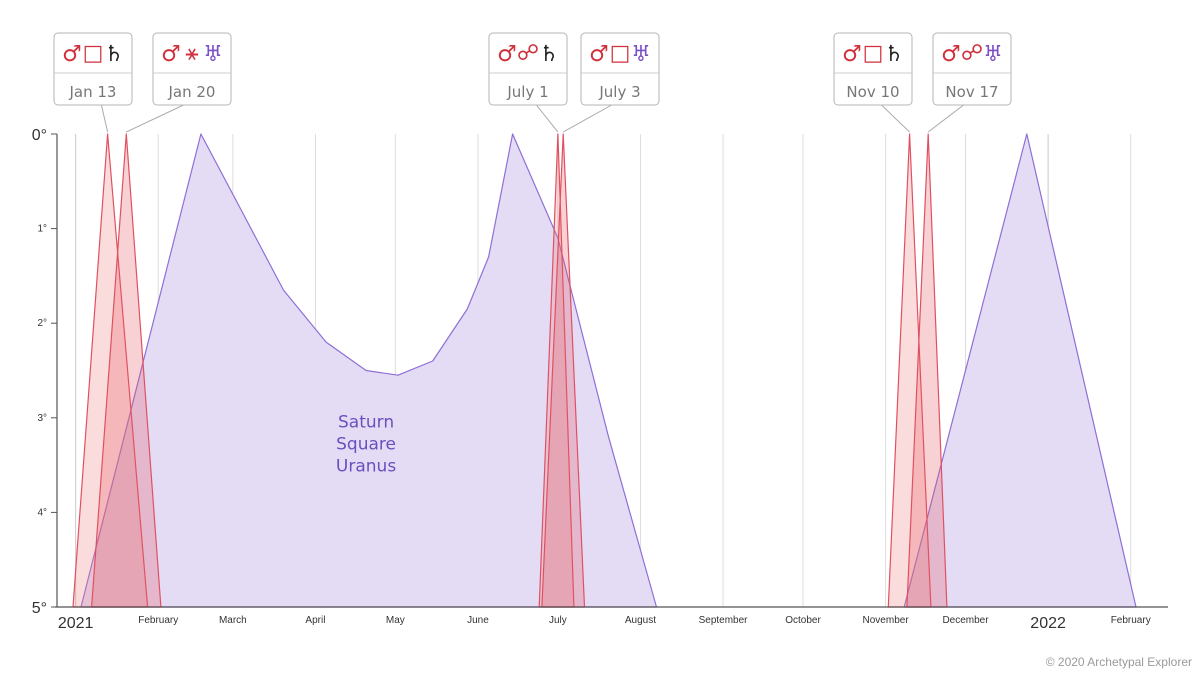  Describe the element at coordinates (872, 92) in the screenshot. I see `callout-date: Nov 10` at that location.